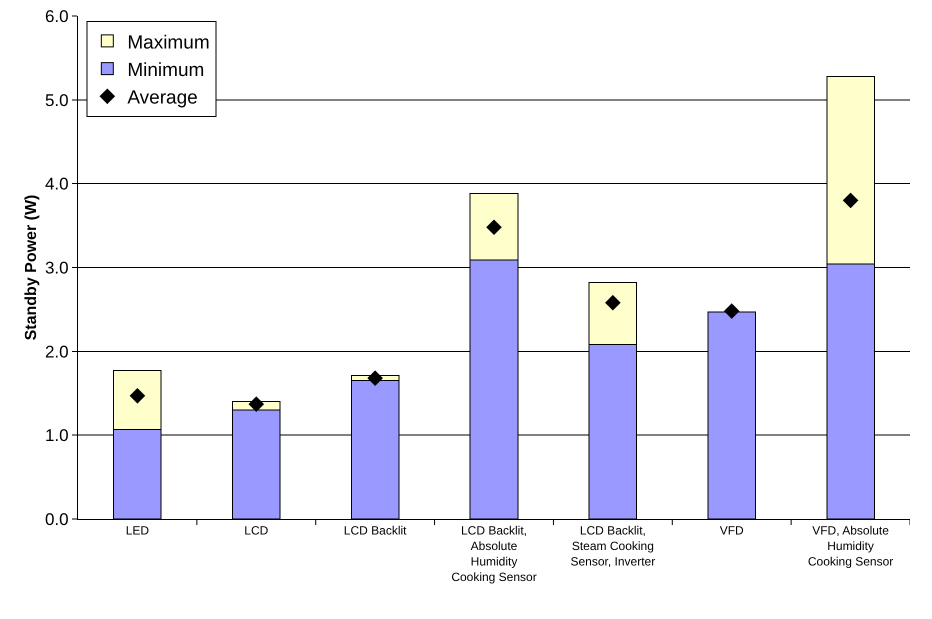 Image resolution: width=932 pixels, height=619 pixels. What do you see at coordinates (56, 268) in the screenshot?
I see `y-tick-label: 3.0` at bounding box center [56, 268].